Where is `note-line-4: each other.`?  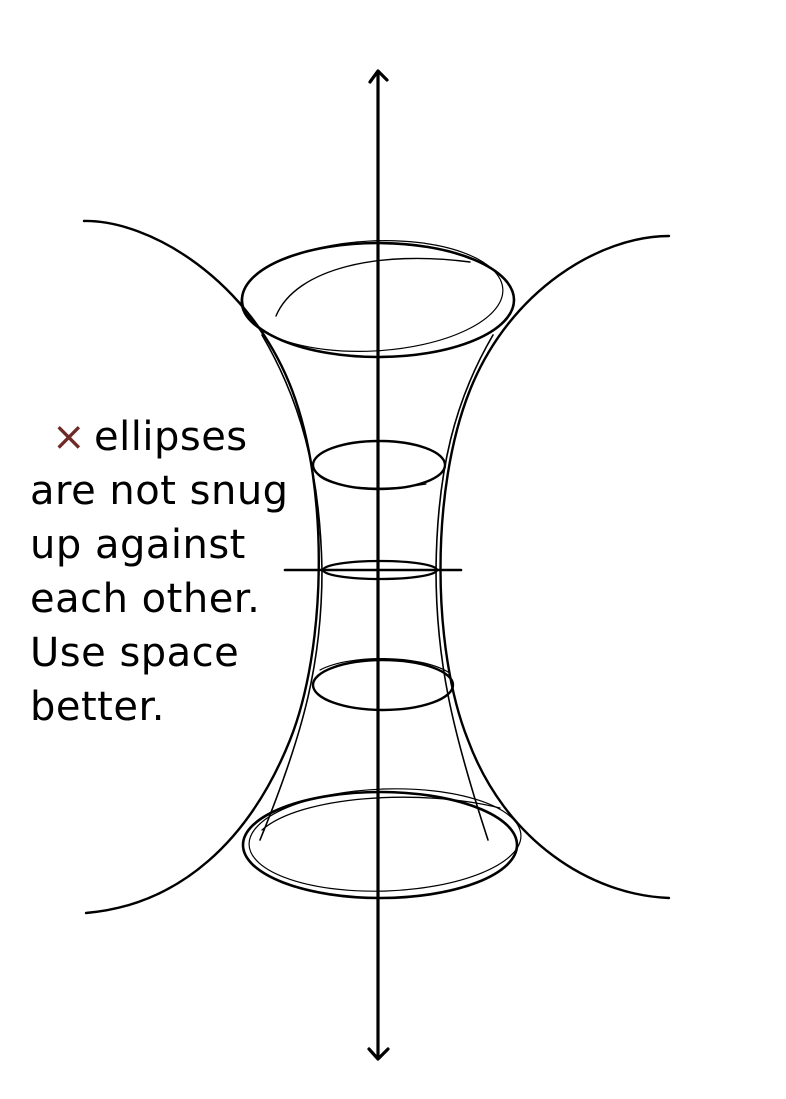
note-line-4: each other. is located at coordinates (145, 599).